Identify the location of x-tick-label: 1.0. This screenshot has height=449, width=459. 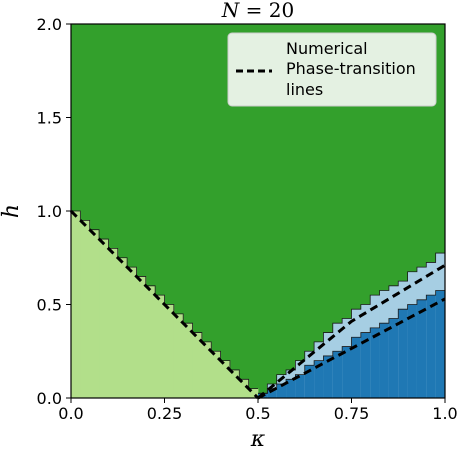
(444, 413).